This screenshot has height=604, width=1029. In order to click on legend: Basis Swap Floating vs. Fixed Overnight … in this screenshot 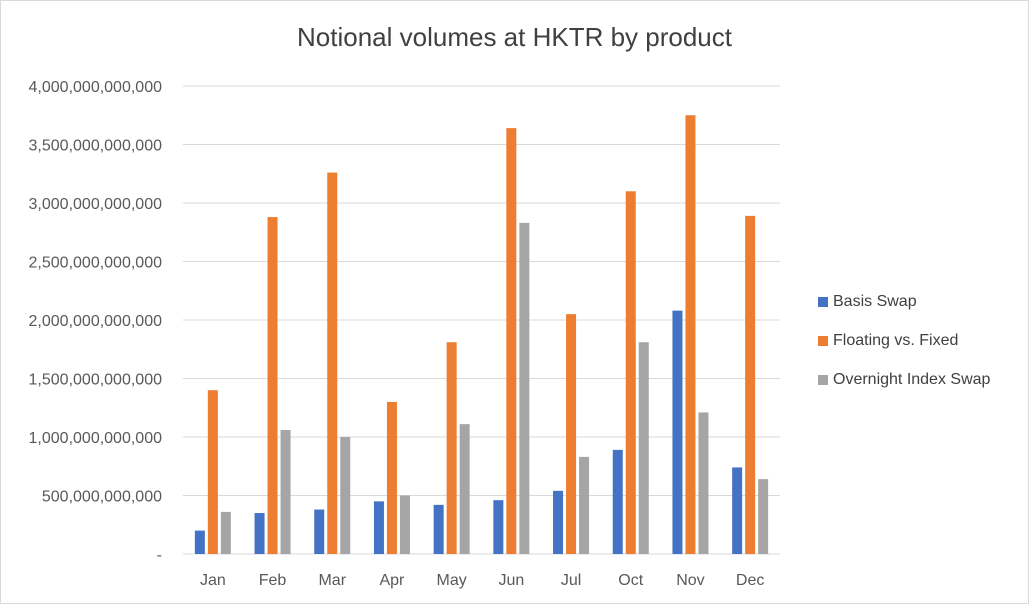, I will do `click(904, 340)`.